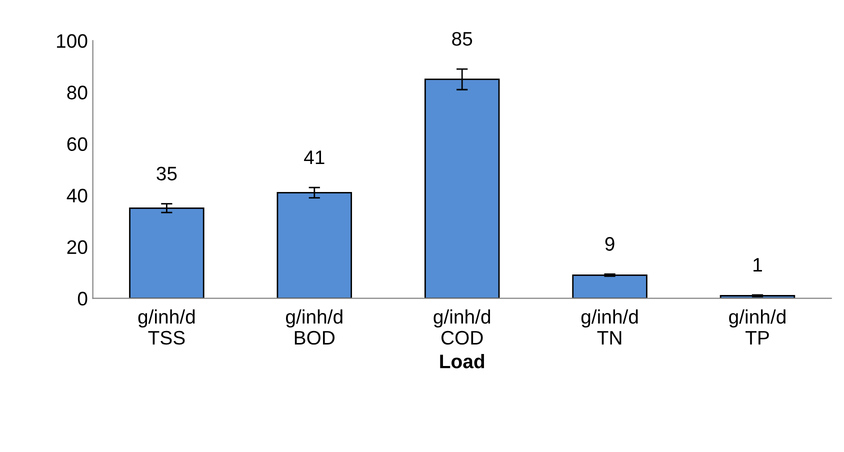  What do you see at coordinates (758, 265) in the screenshot?
I see `data-label: 1` at bounding box center [758, 265].